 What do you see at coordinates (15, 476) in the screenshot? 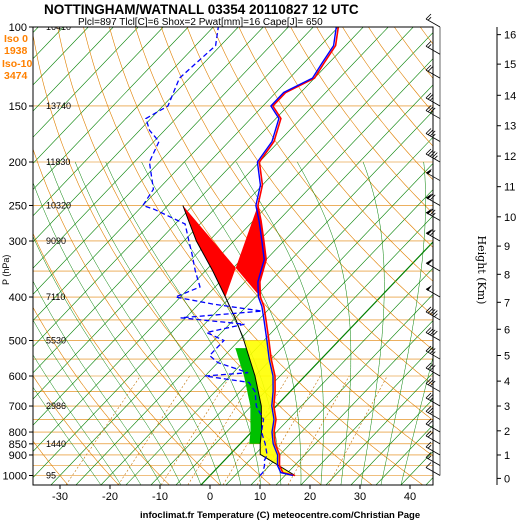
I see `pressure-tick-label: 1000` at bounding box center [15, 476].